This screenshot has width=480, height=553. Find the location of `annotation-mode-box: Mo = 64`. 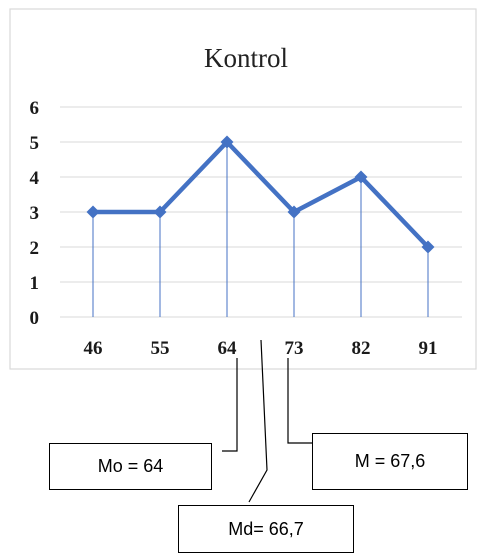

annotation-mode-box: Mo = 64 is located at coordinates (130, 466).